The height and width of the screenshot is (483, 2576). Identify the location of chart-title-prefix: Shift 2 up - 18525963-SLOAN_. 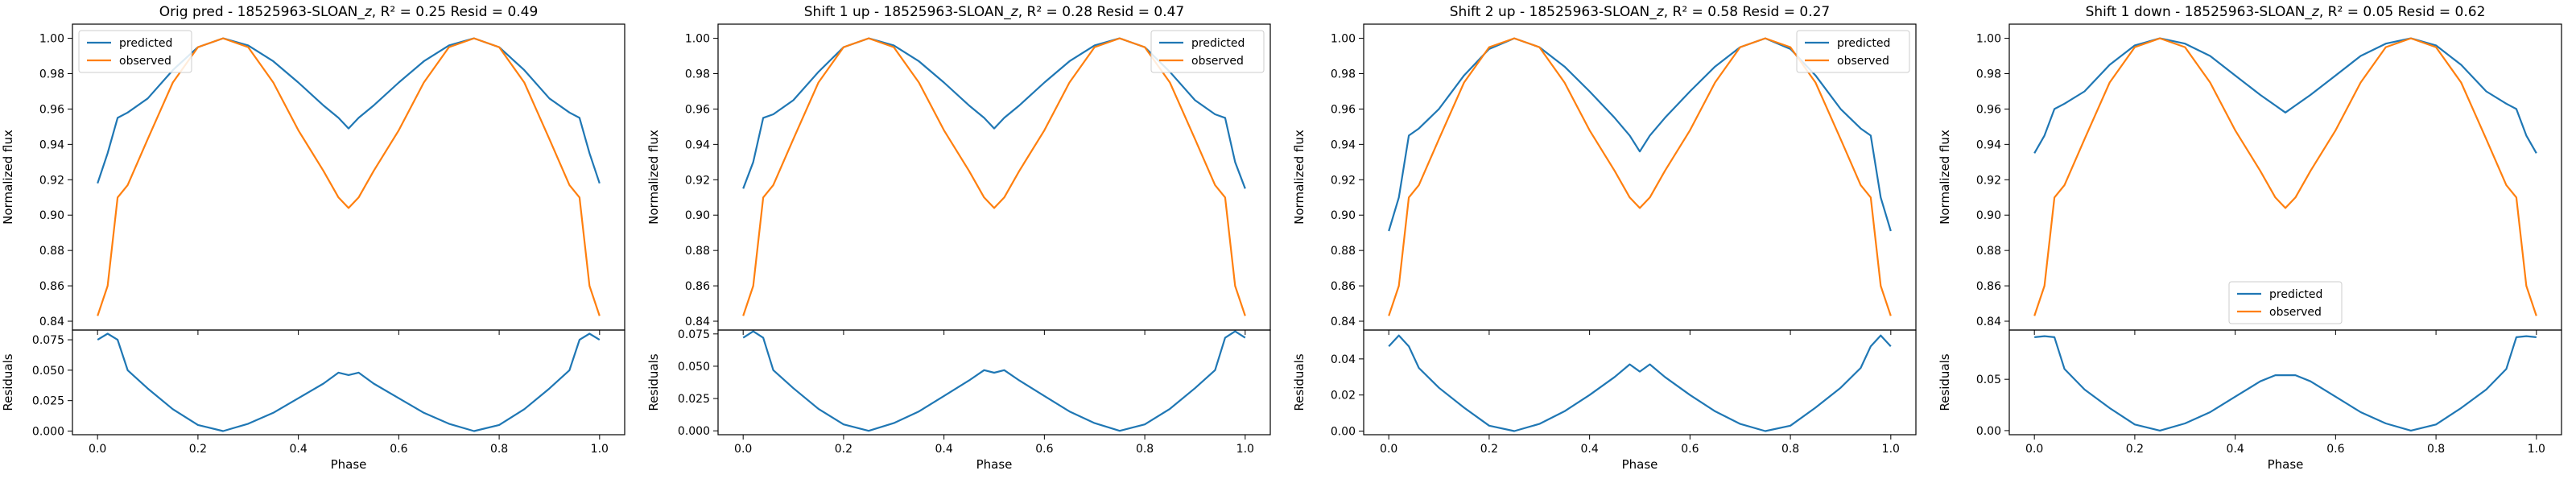
(1553, 12).